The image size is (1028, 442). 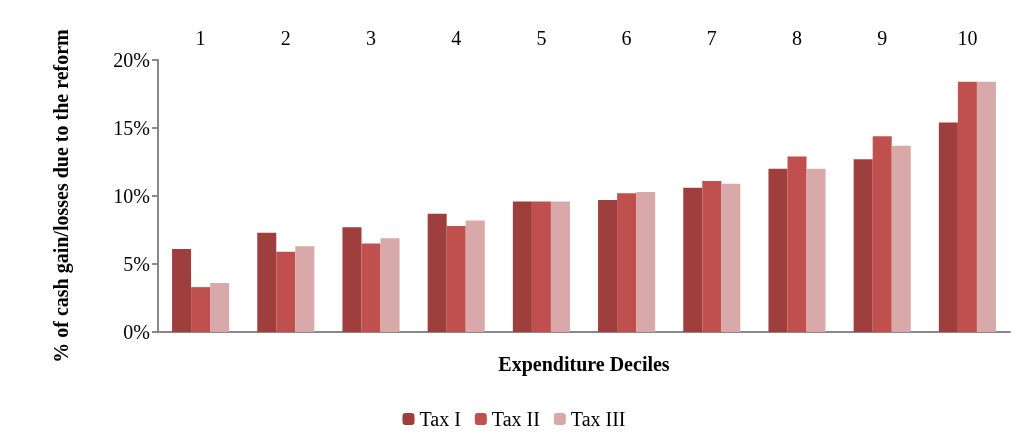 I want to click on x-tick-label: 4, so click(x=456, y=38).